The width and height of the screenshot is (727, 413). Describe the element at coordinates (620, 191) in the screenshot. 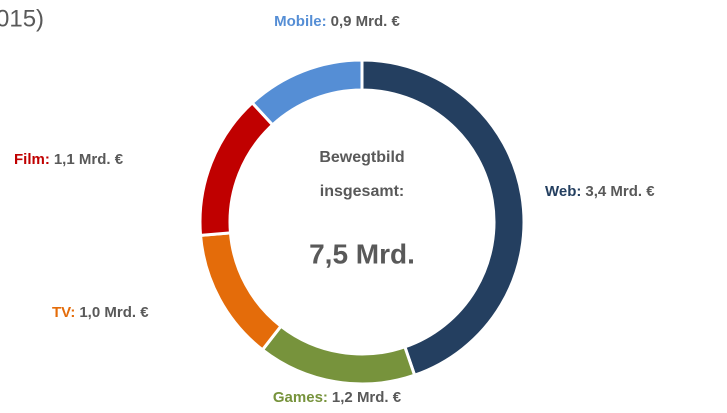

I see `value-label: 3,4 Mrd. €` at that location.